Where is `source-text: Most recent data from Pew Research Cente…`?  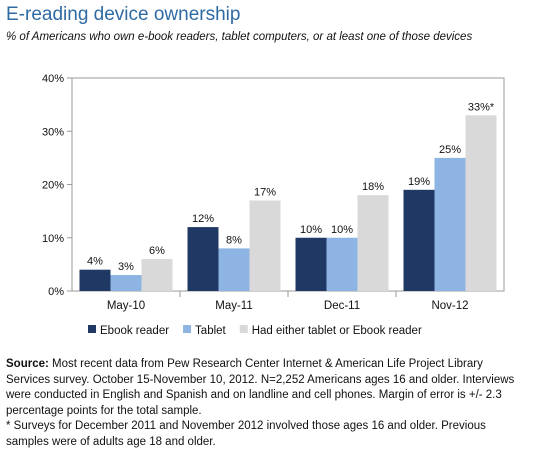
source-text: Most recent data from Pew Research Cente… is located at coordinates (260, 387).